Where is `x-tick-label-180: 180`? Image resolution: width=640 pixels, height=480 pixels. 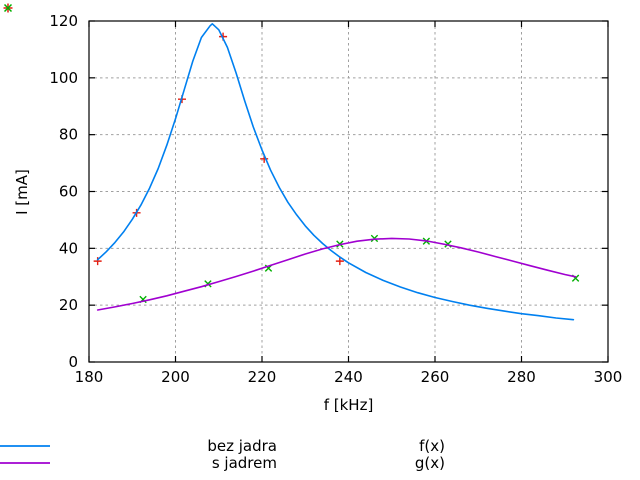
x-tick-label-180: 180 is located at coordinates (89, 377).